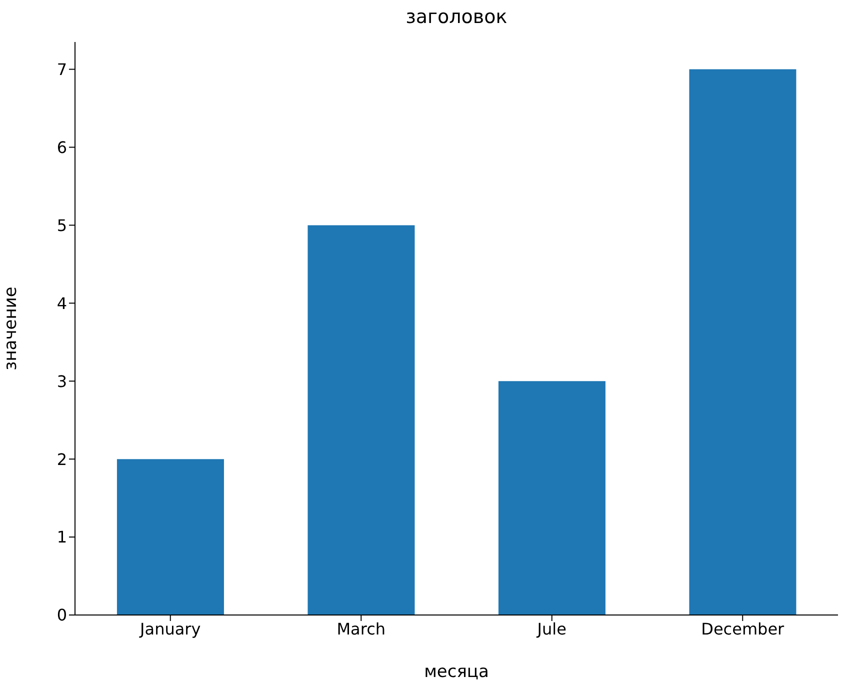 The image size is (841, 685). What do you see at coordinates (61, 69) in the screenshot?
I see `y-tick-label: 7` at bounding box center [61, 69].